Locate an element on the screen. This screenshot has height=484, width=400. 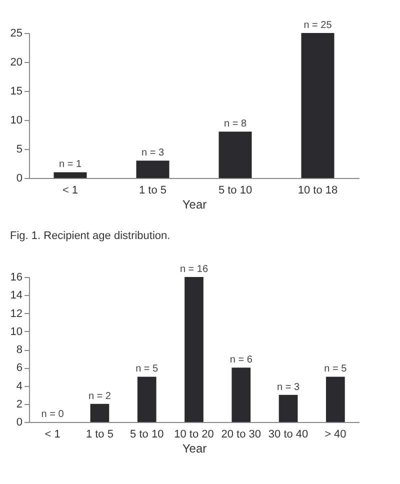
data-label: n = 2 is located at coordinates (100, 396).